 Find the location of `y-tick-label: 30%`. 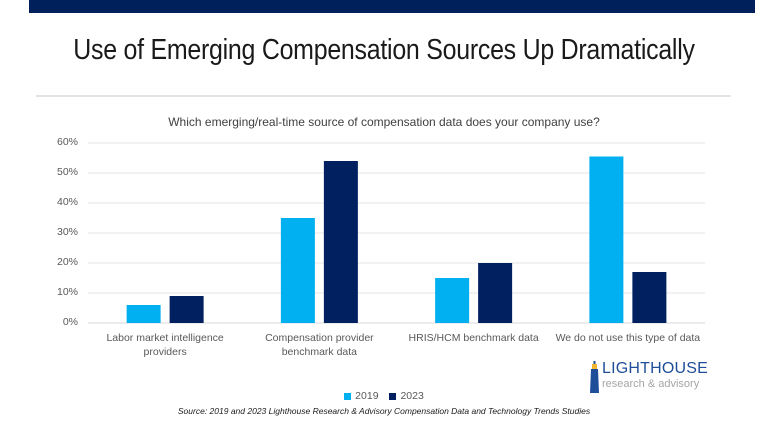

y-tick-label: 30% is located at coordinates (67, 232).